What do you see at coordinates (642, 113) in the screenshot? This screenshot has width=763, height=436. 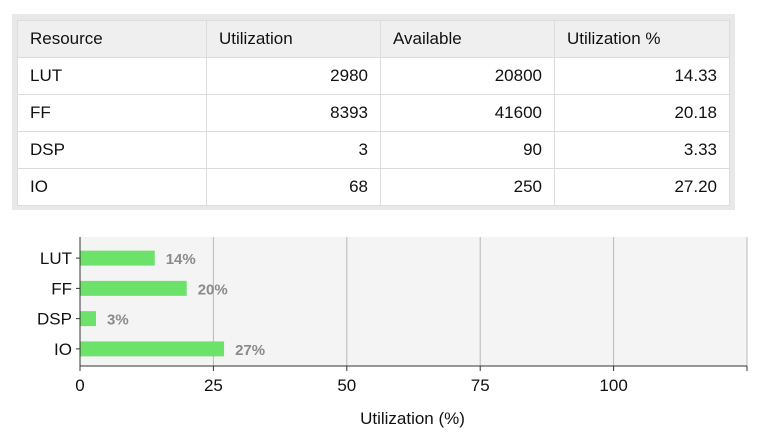 I see `utilization-percent-cell: 20.18` at bounding box center [642, 113].